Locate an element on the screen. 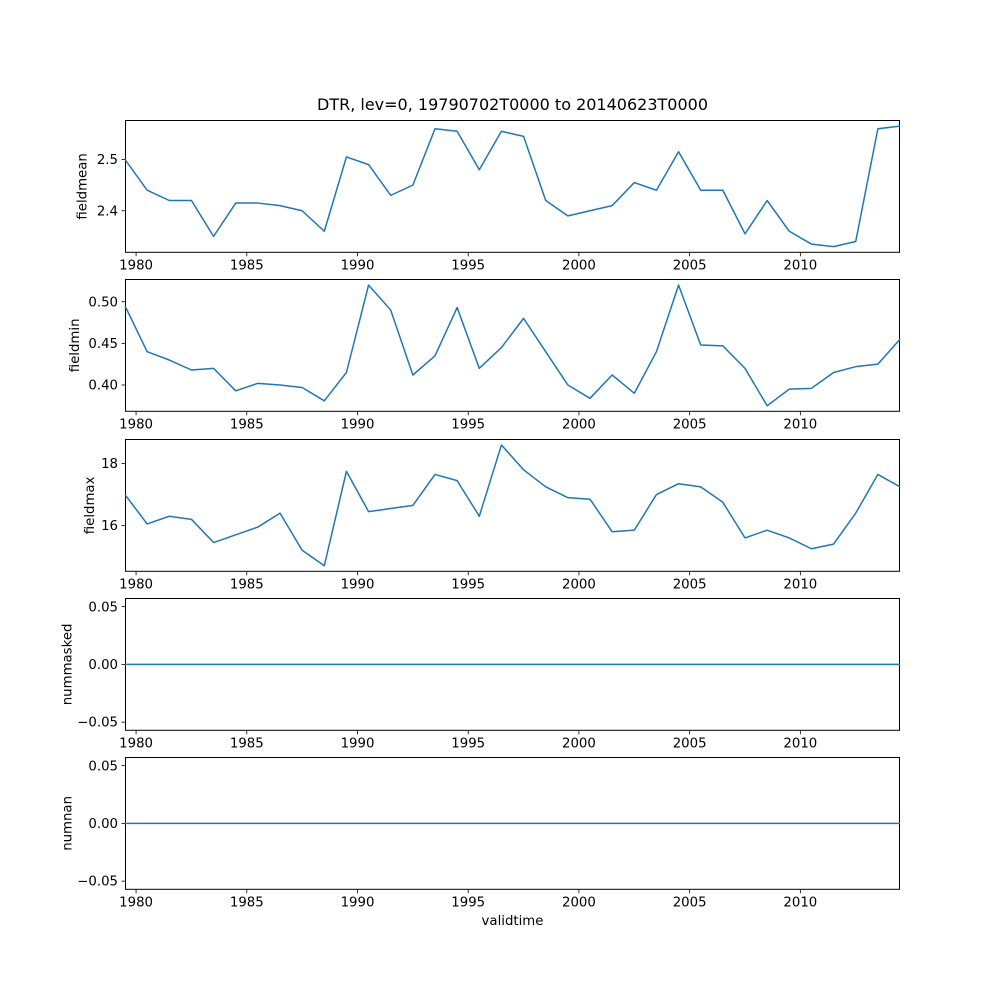  y-tick-label: 0.45 is located at coordinates (103, 344).